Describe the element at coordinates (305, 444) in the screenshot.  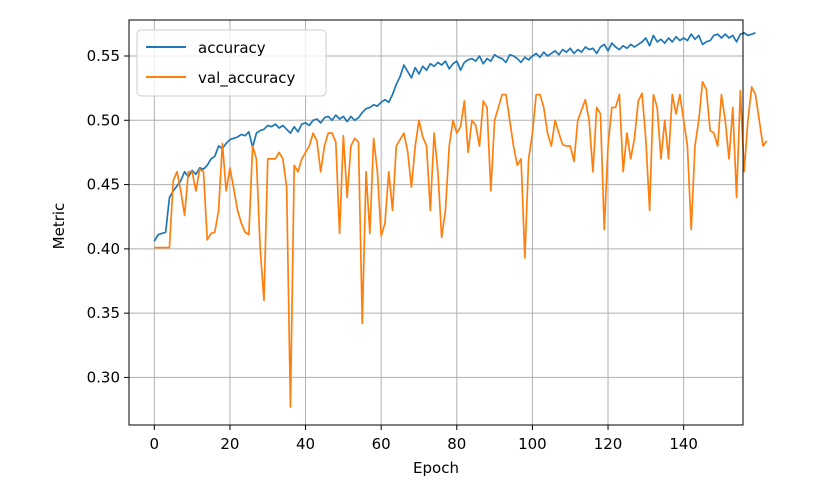
I see `x-tick-label: 40` at that location.